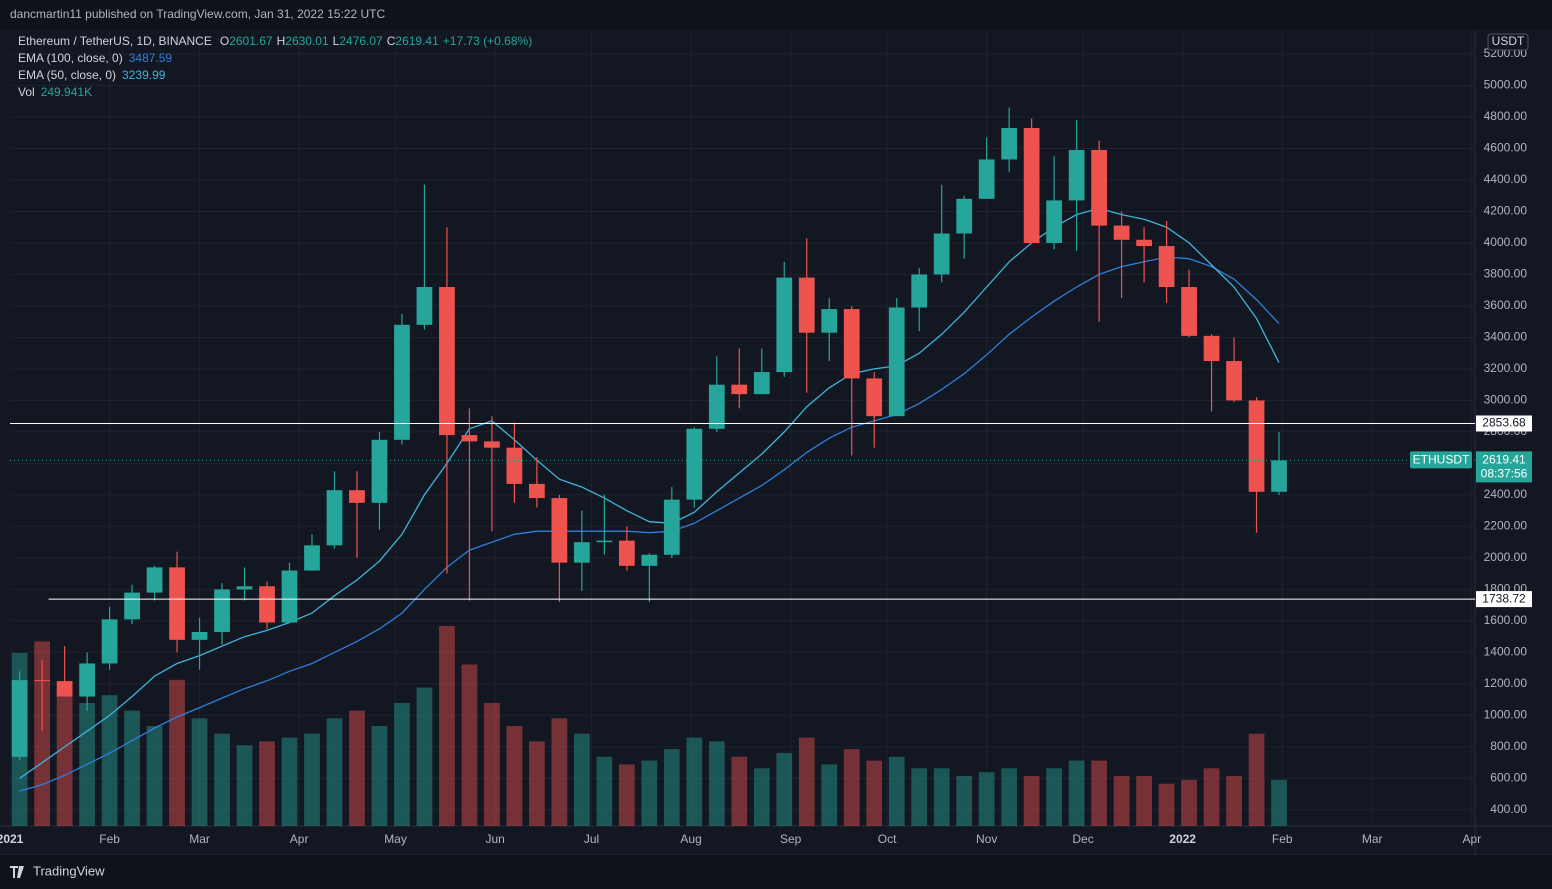 Image resolution: width=1552 pixels, height=889 pixels. Describe the element at coordinates (1182, 839) in the screenshot. I see `x-tick-label: 2022` at that location.